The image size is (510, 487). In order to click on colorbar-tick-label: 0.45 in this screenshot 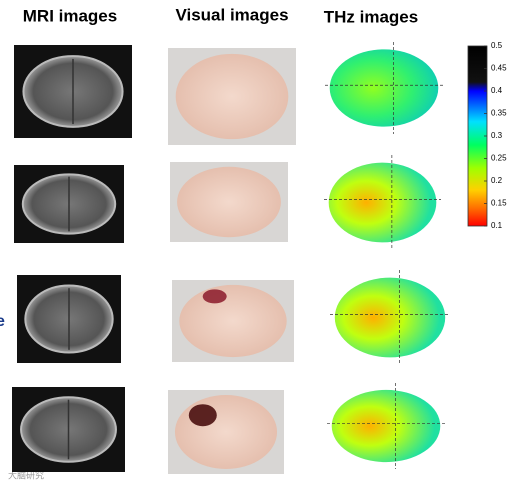, I will do `click(499, 68)`.